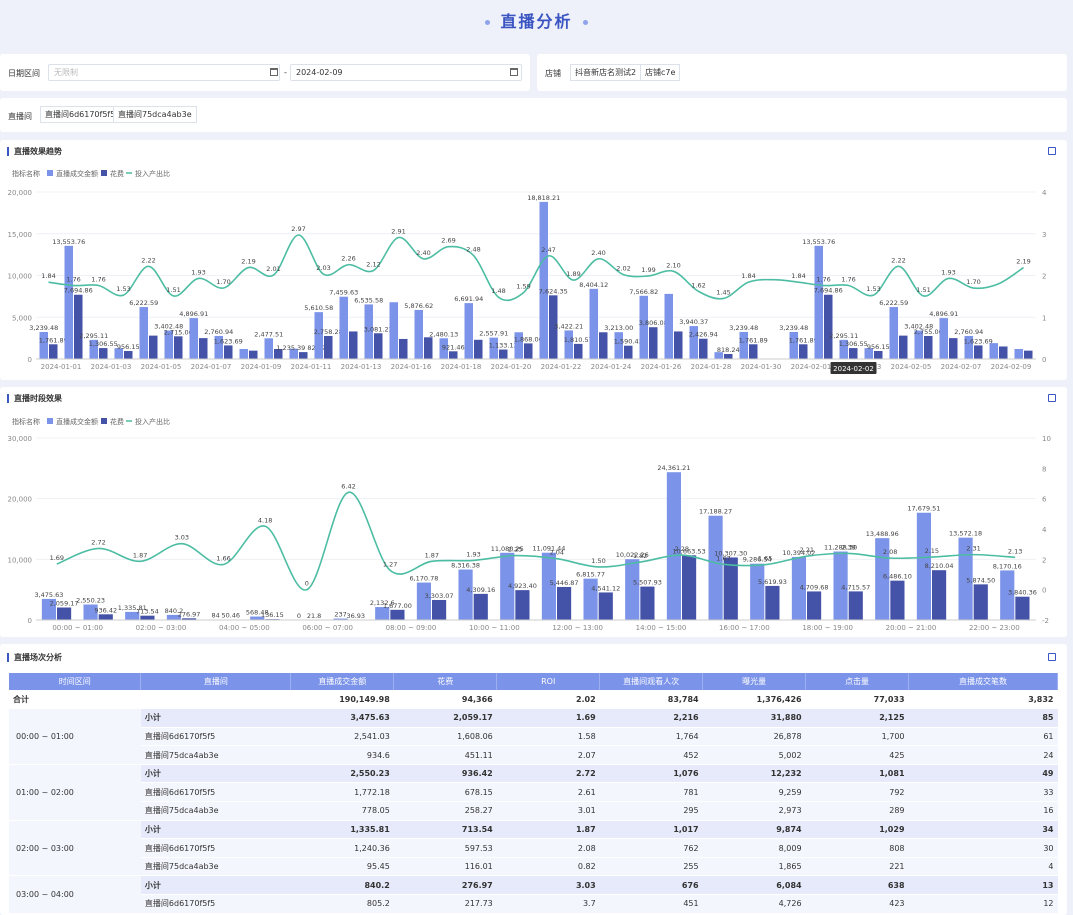 This screenshot has width=1073, height=915. Describe the element at coordinates (272, 615) in the screenshot. I see `data-label-cost: 136.15` at that location.